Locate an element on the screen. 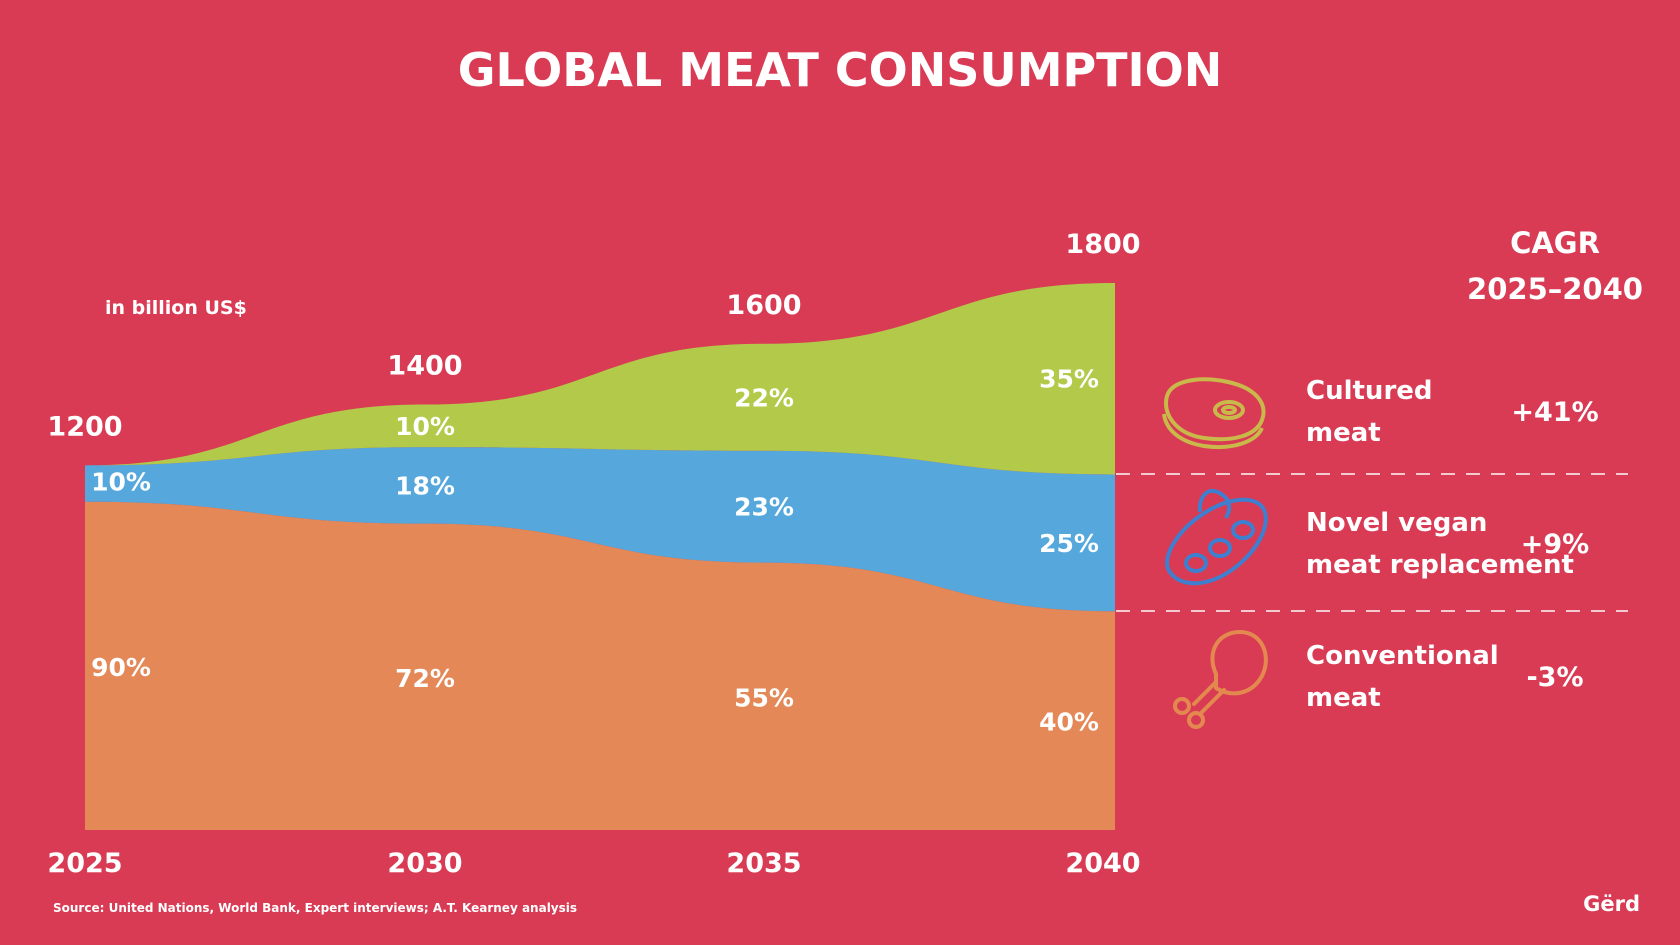  vegan-meat-area is located at coordinates (600, 529).